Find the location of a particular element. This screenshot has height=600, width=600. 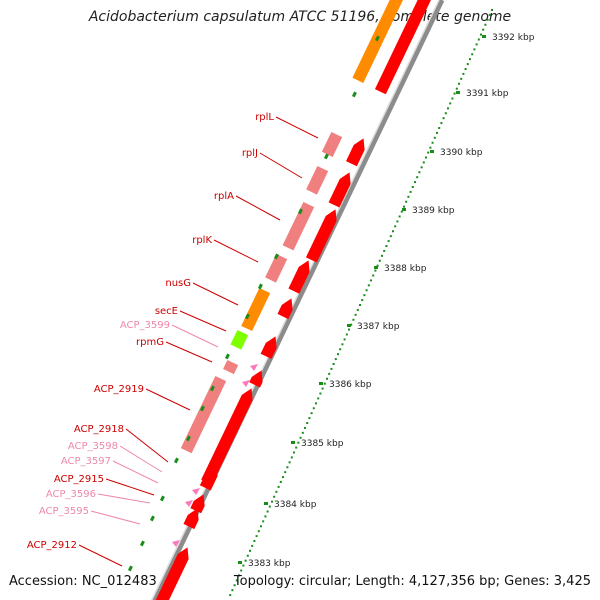

gene-label-rplk: rplK is located at coordinates (202, 240).